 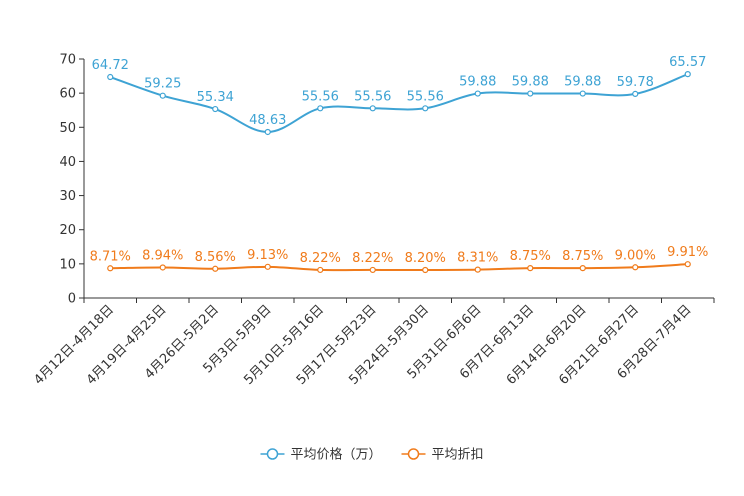 I want to click on legend-item-2: 平均折扣, so click(x=442, y=455).